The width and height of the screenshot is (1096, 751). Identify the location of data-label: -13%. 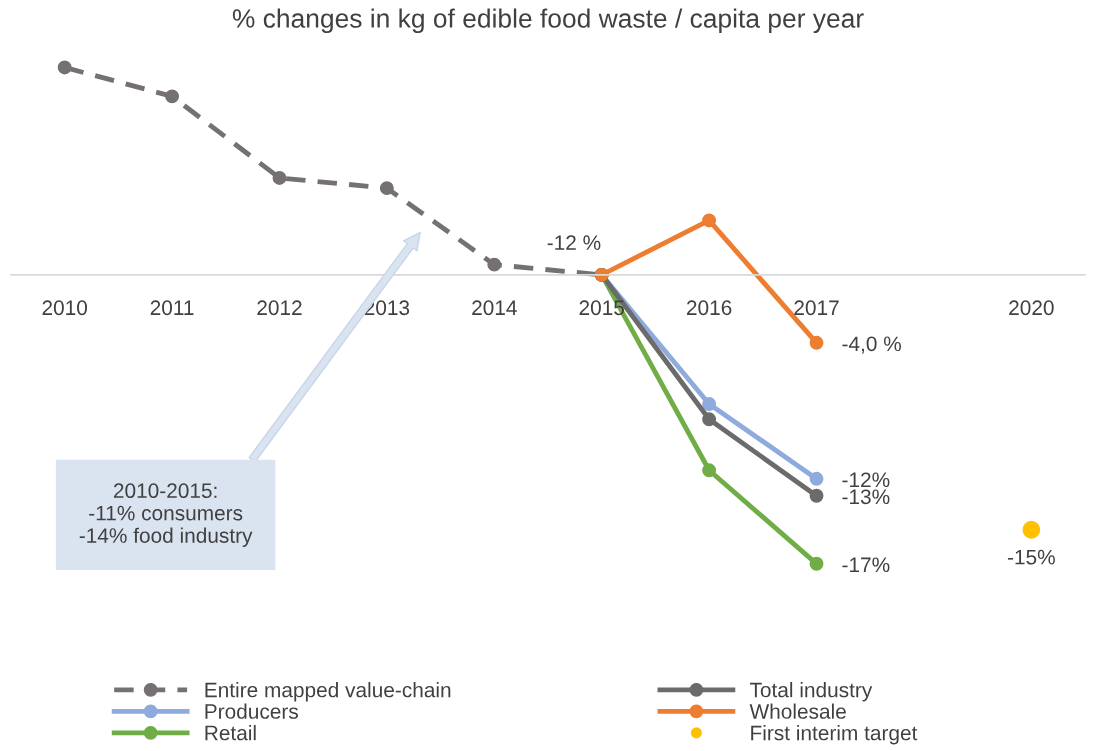
(866, 497).